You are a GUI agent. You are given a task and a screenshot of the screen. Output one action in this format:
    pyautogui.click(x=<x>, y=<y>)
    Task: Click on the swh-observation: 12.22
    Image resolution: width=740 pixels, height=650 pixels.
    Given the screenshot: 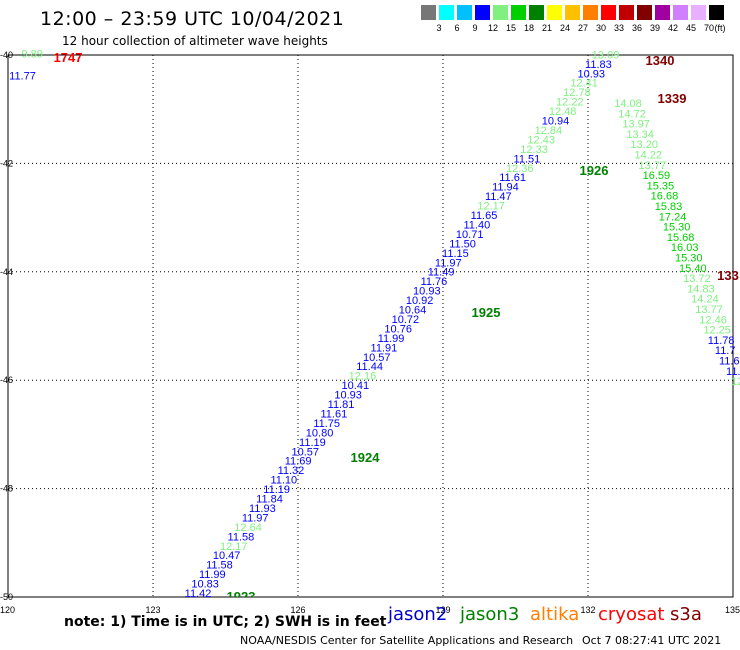 What is the action you would take?
    pyautogui.click(x=570, y=103)
    